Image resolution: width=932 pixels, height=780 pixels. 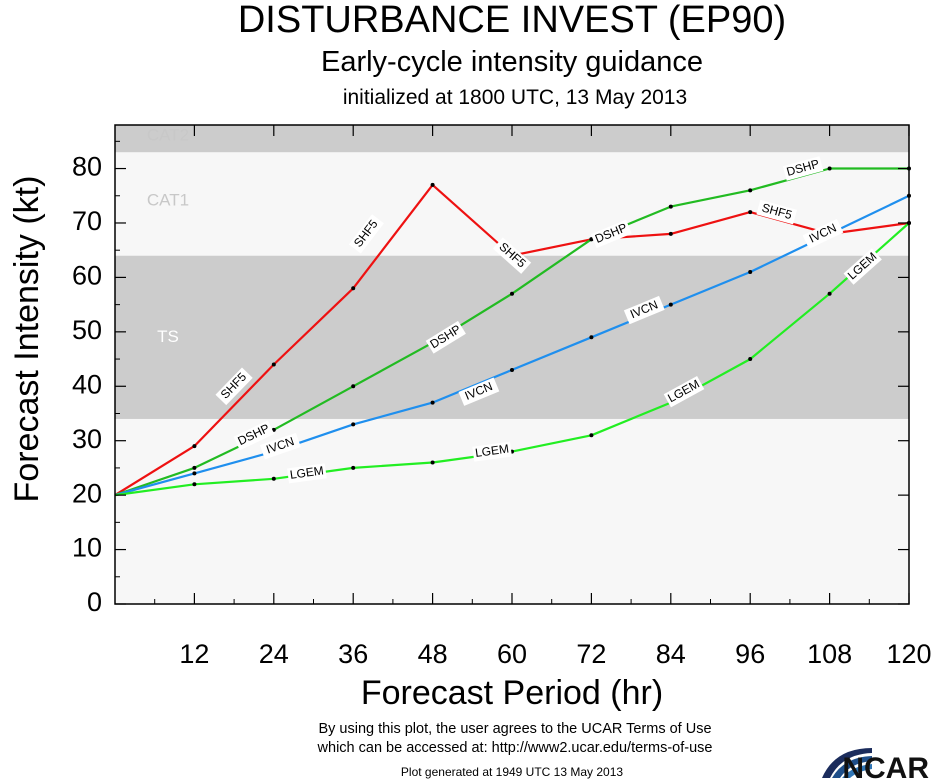 What do you see at coordinates (87, 548) in the screenshot?
I see `y-tick-label: 10` at bounding box center [87, 548].